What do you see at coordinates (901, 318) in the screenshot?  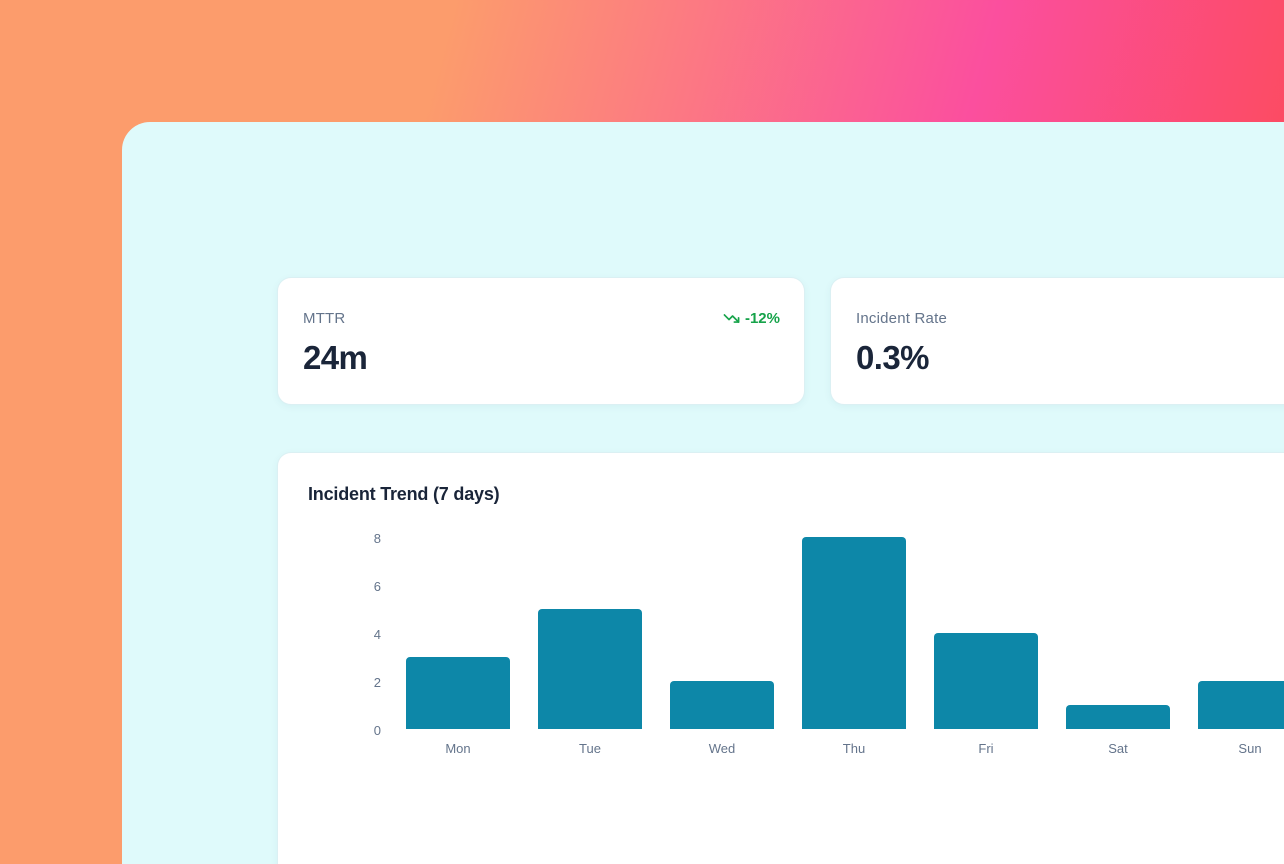 I see `kpi-label: Incident Rate` at bounding box center [901, 318].